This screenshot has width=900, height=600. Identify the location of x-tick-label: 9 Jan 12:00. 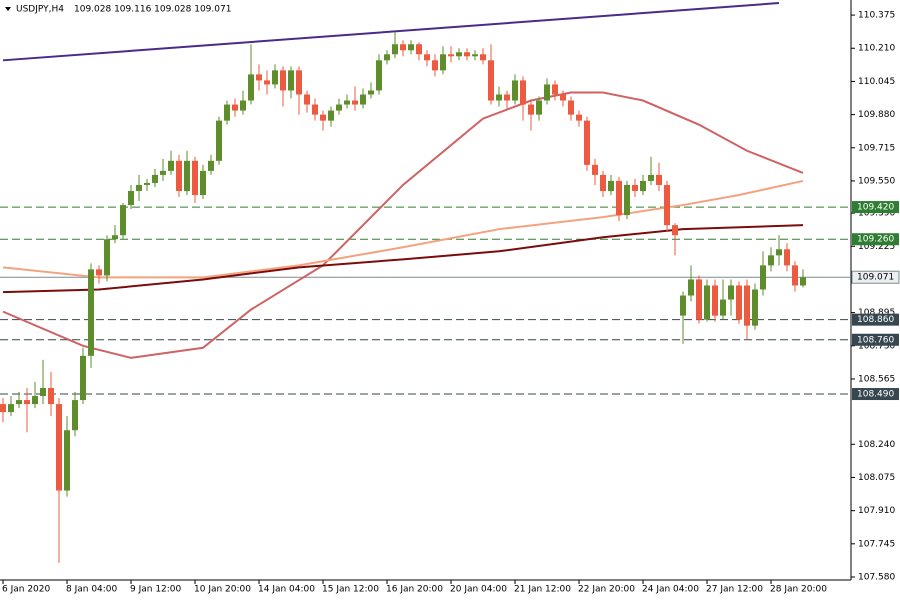
(156, 590).